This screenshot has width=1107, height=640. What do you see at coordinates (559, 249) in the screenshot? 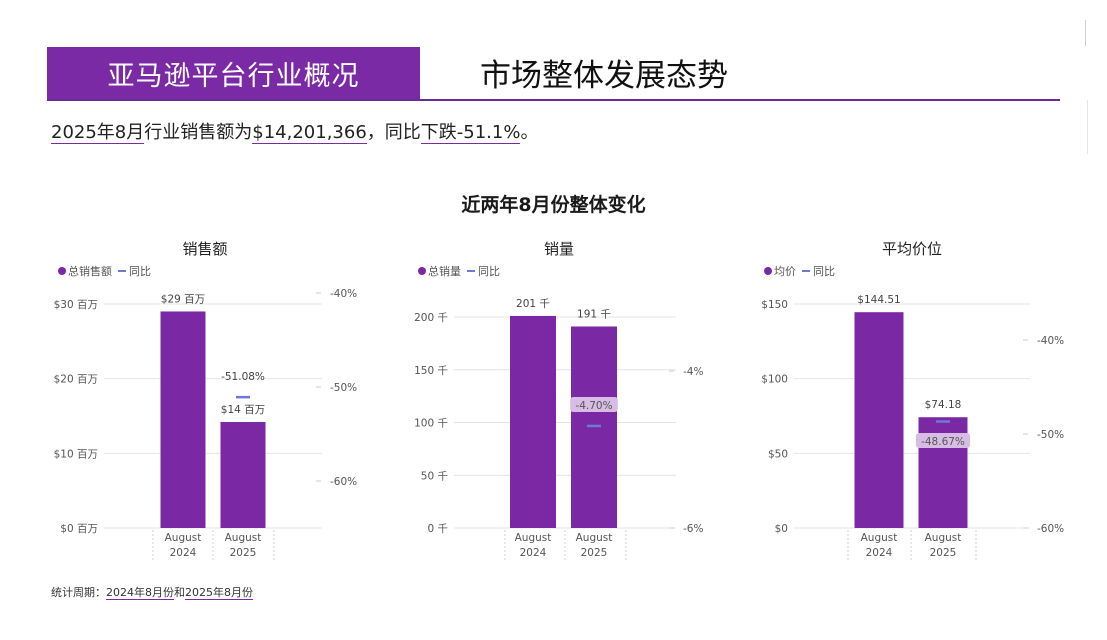
I see `chart-title: 销量` at bounding box center [559, 249].